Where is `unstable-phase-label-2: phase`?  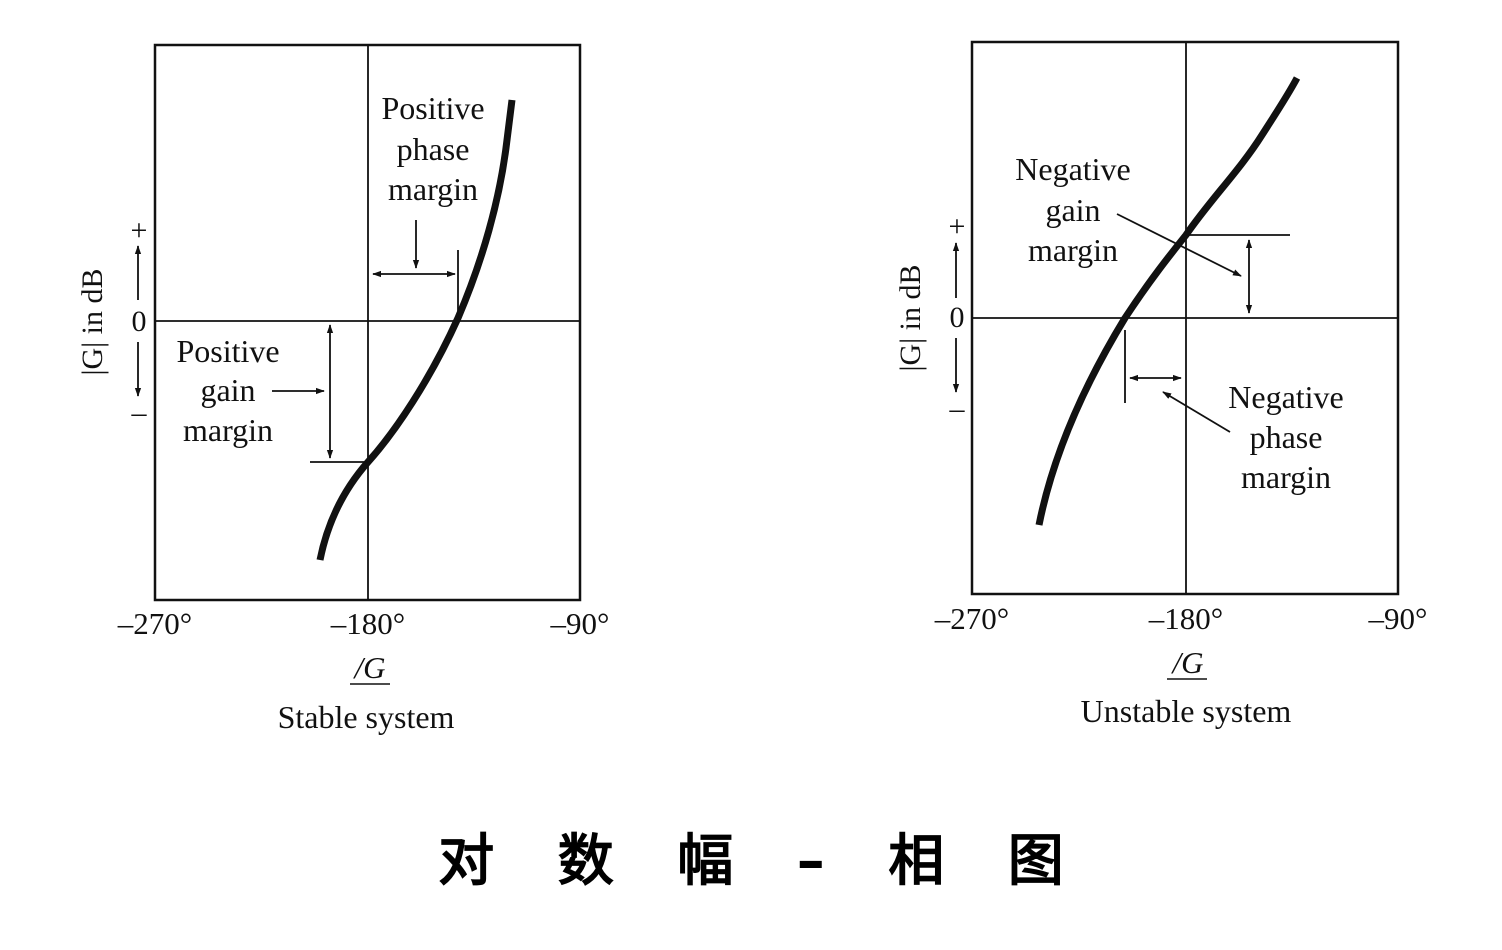 unstable-phase-label-2: phase is located at coordinates (1286, 437).